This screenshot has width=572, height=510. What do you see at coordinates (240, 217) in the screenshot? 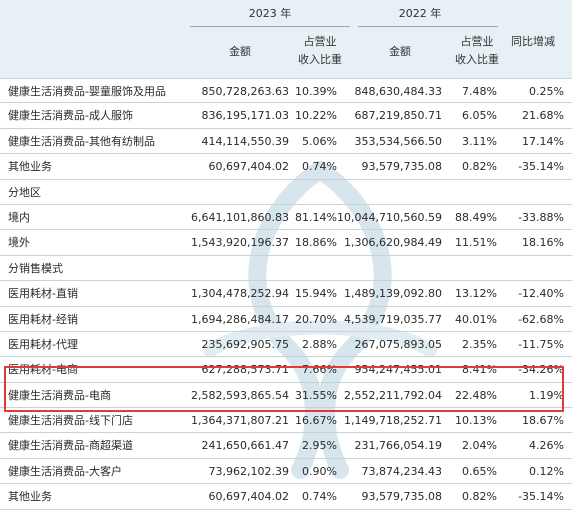
I see `amount-2023: 6,641,101,860.83` at bounding box center [240, 217].